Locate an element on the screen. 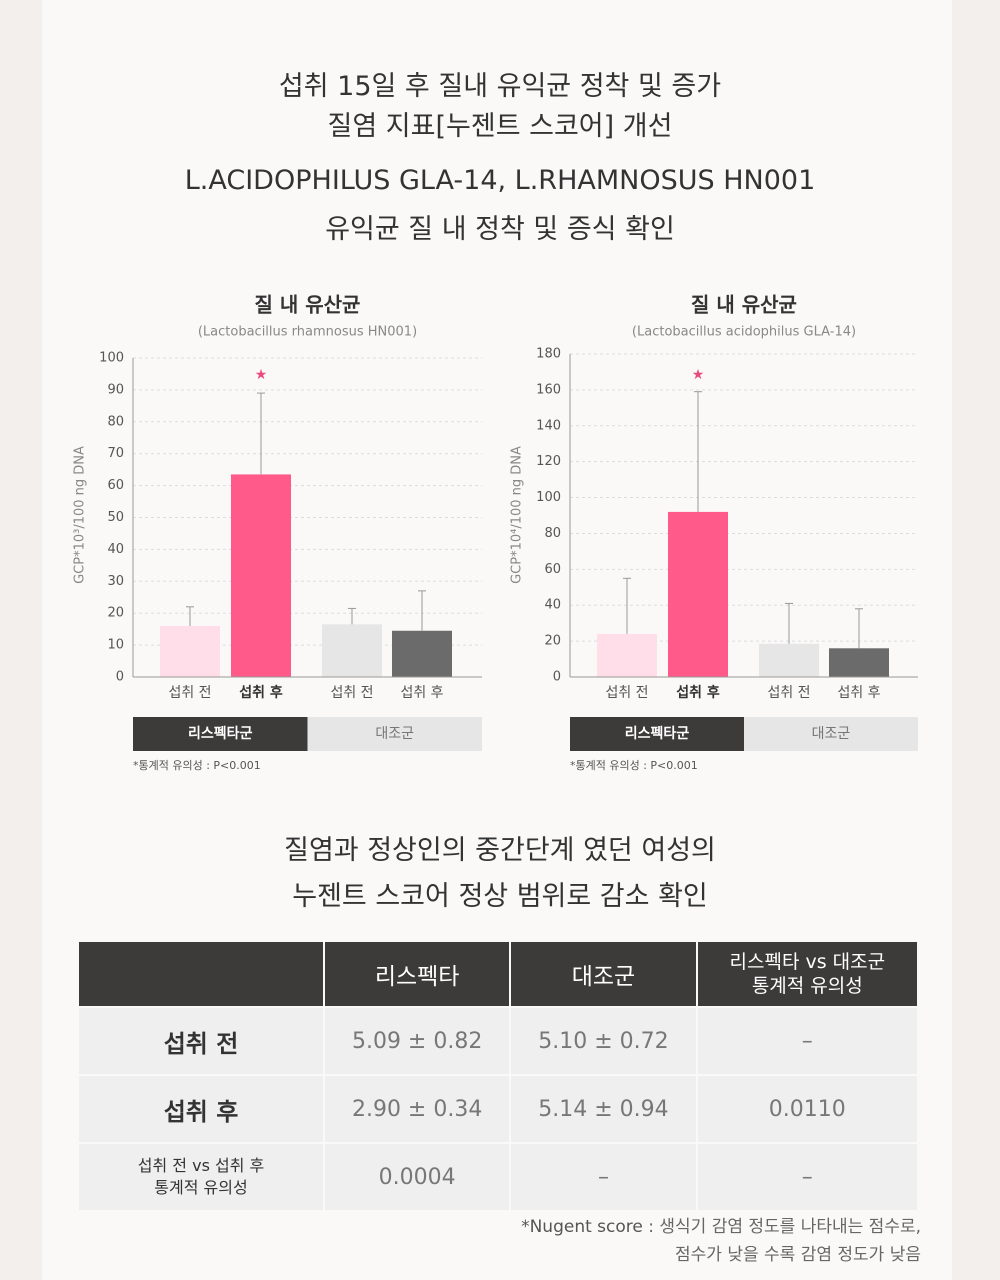 The width and height of the screenshot is (1000, 1280). table-row: 섭취 전 5.09 ± 0.82 5.10 ± 0.72– is located at coordinates (498, 1041).